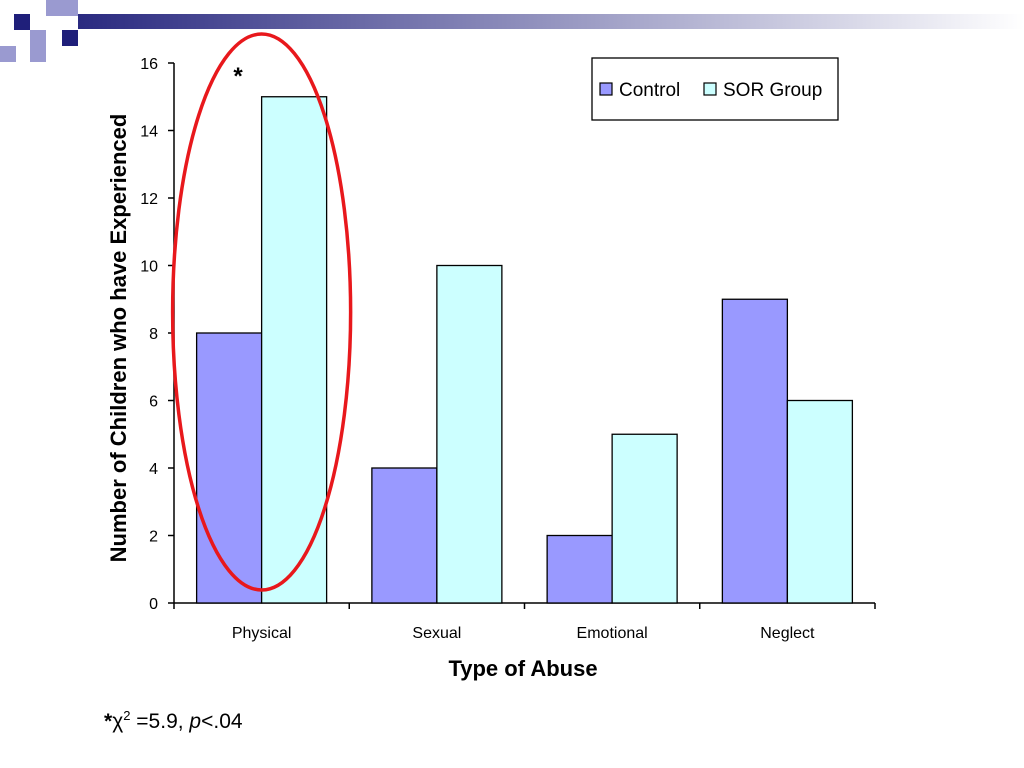 This screenshot has width=1024, height=768. I want to click on slide-corner-decoration, so click(512, 31).